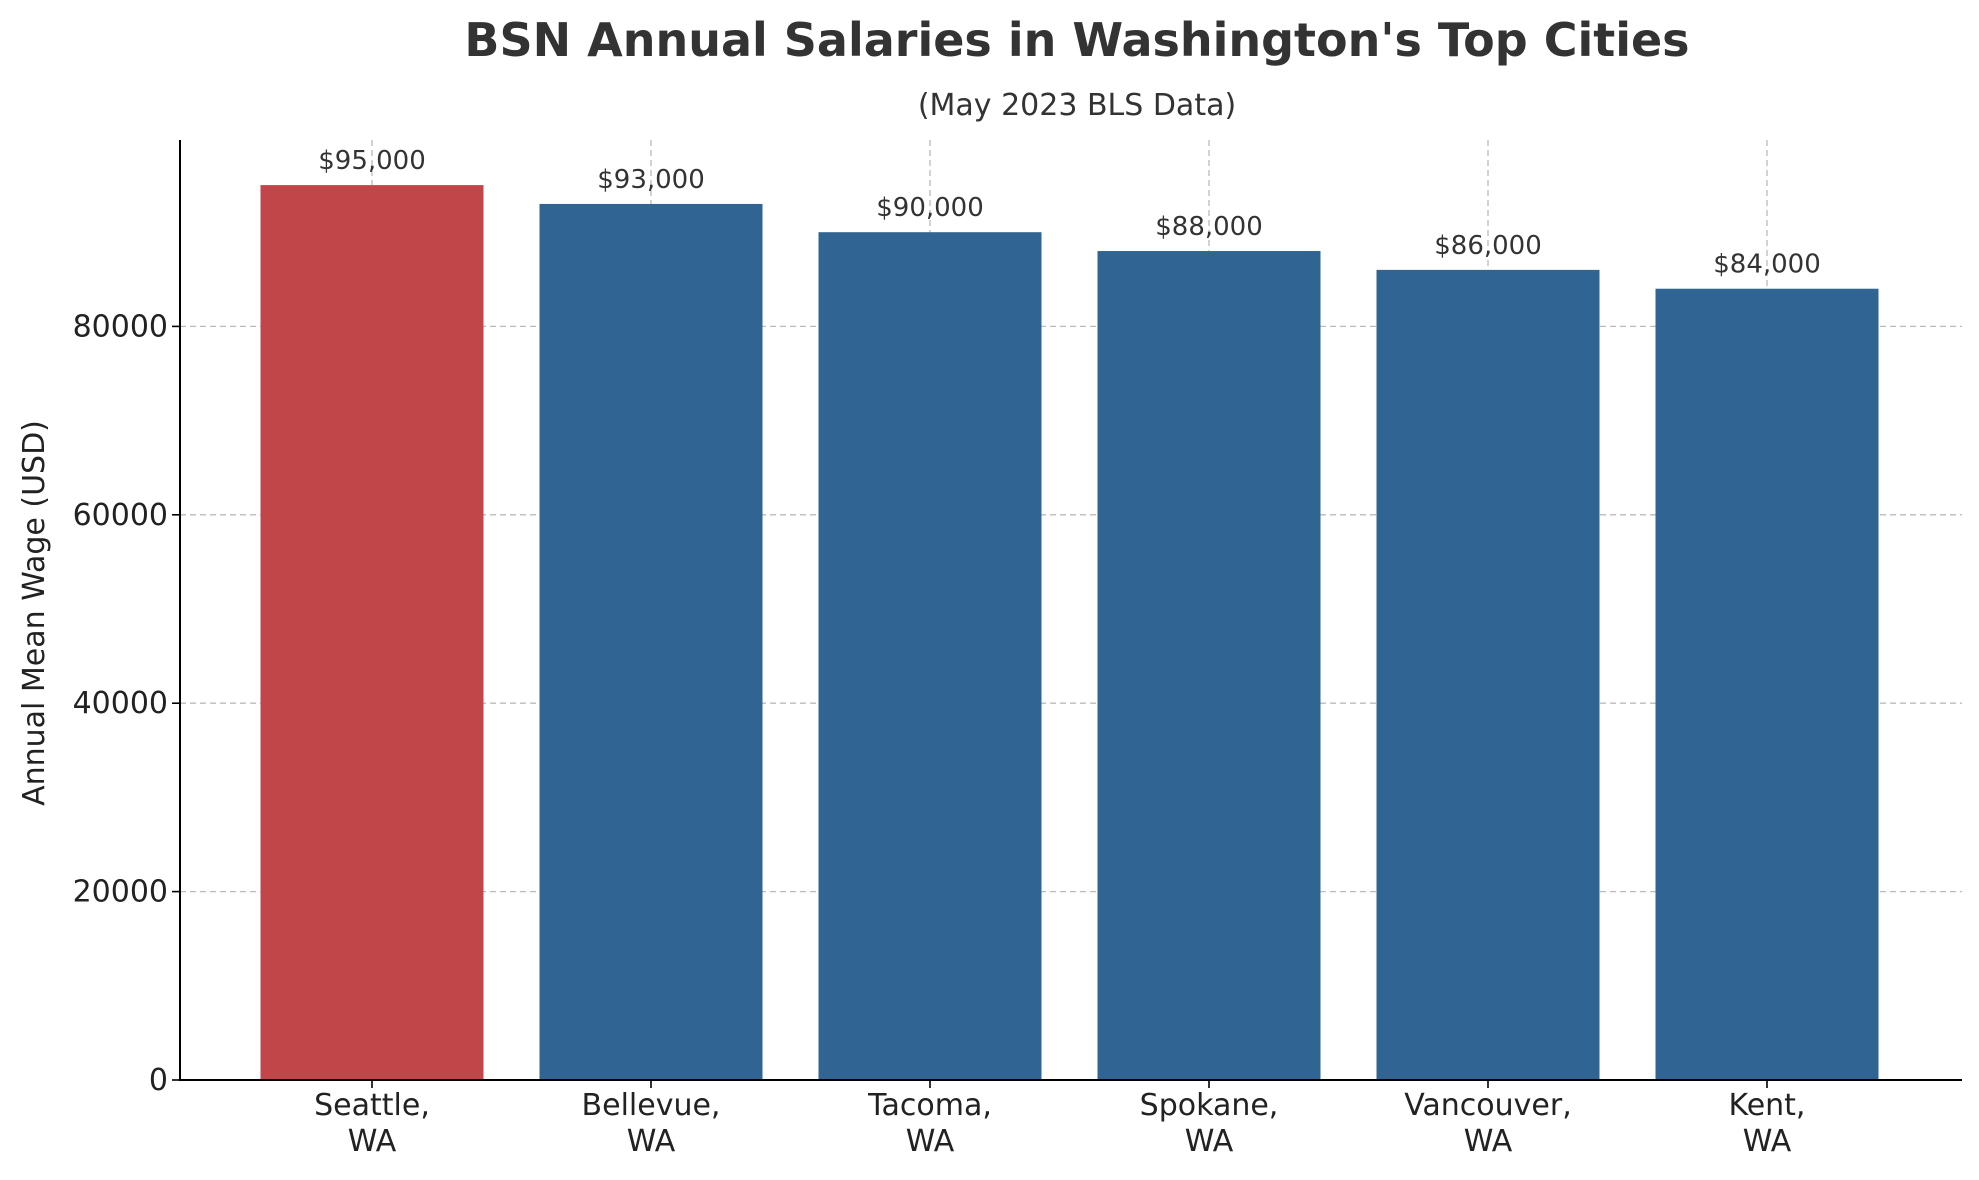  I want to click on y-tick-label: 60000, so click(120, 515).